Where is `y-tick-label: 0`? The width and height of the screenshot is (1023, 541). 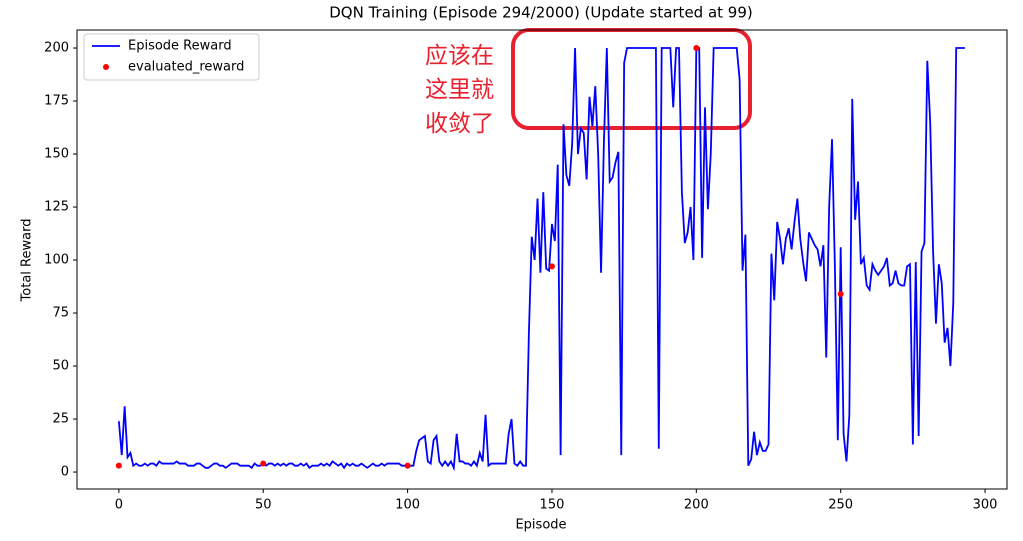 y-tick-label: 0 is located at coordinates (65, 472).